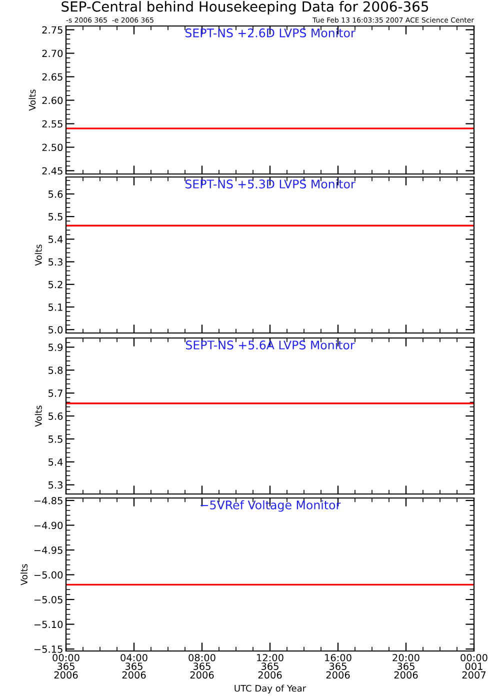 Image resolution: width=490 pixels, height=699 pixels. I want to click on x-tick-label: 20:00 365 2006, so click(406, 666).